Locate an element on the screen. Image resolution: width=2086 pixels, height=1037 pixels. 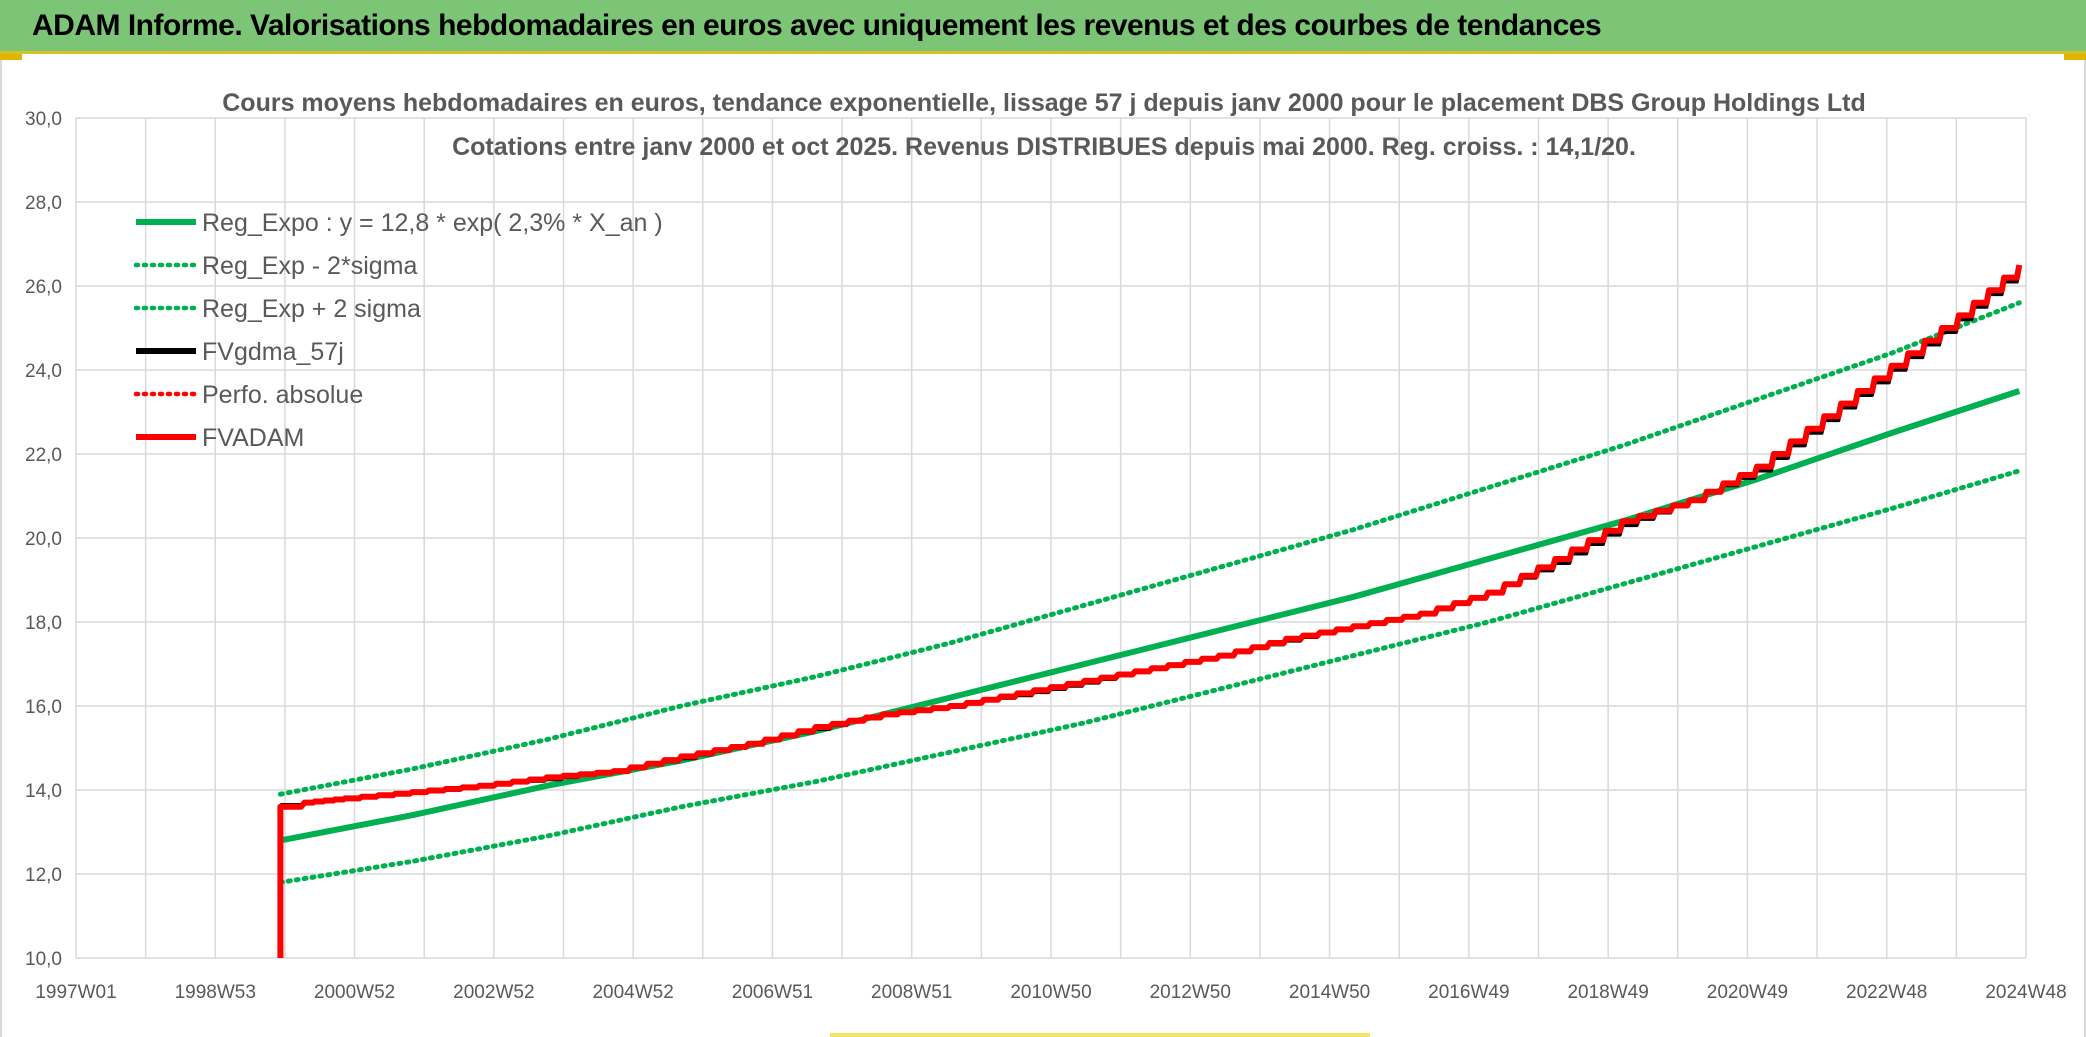
y-tick-label: 12,0 is located at coordinates (43, 875).